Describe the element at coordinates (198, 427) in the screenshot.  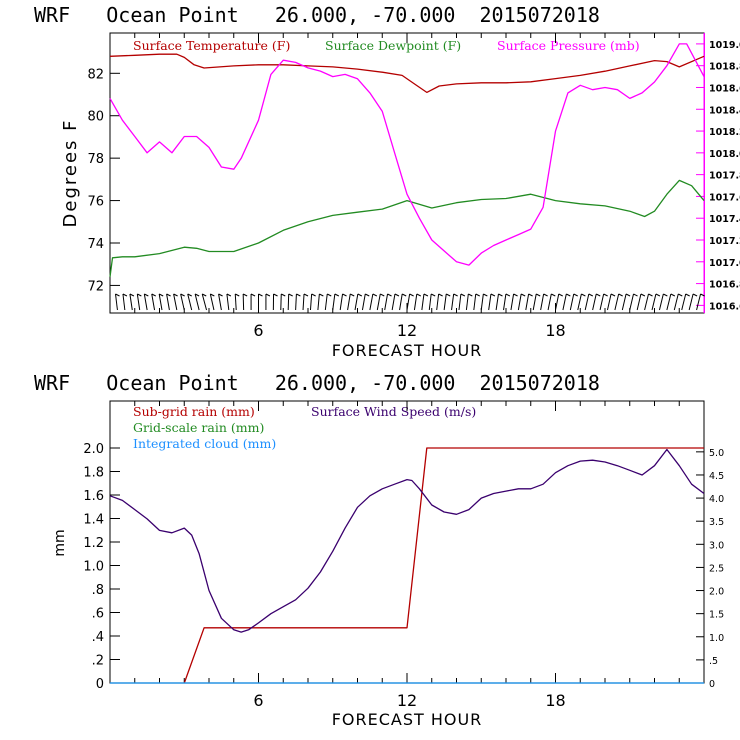
I see `legend-gridscale-rain: Grid-scale rain (mm)` at that location.